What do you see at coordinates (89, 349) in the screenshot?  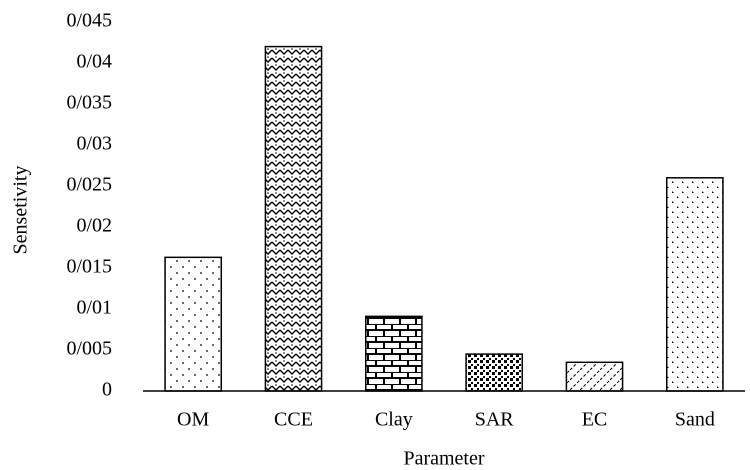 I see `y-tick-label: 0/005` at bounding box center [89, 349].